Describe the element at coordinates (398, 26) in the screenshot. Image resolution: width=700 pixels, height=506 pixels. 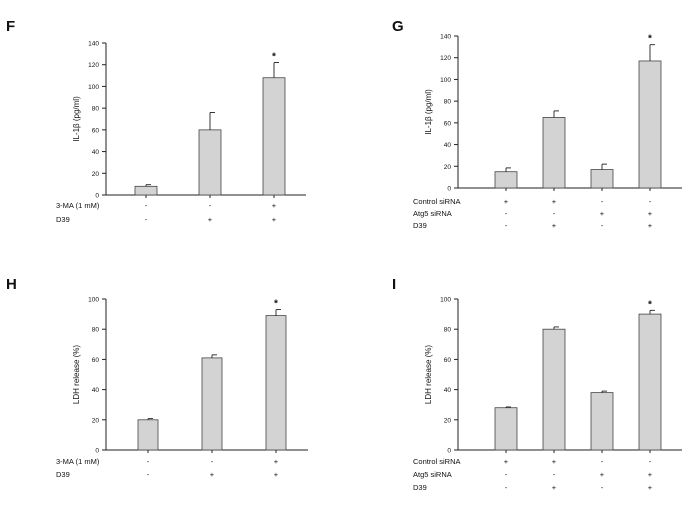
I see `panel-letter-g: G` at that location.